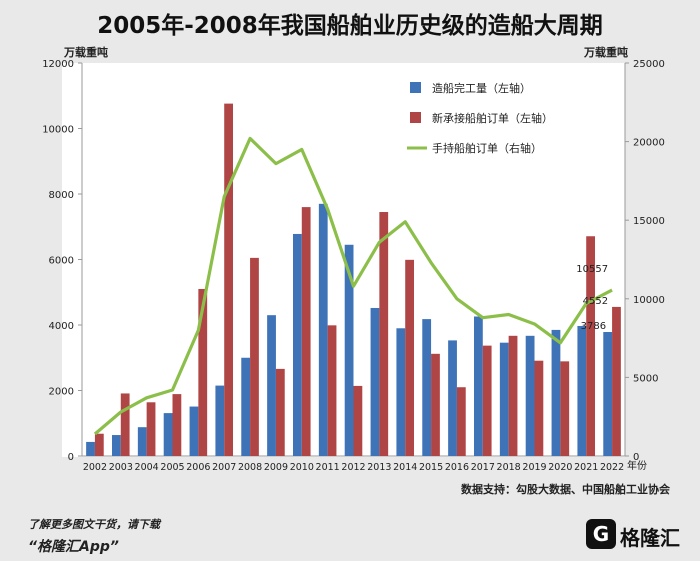 The width and height of the screenshot is (700, 561). I want to click on brand-logo: G 格隆汇, so click(636, 535).